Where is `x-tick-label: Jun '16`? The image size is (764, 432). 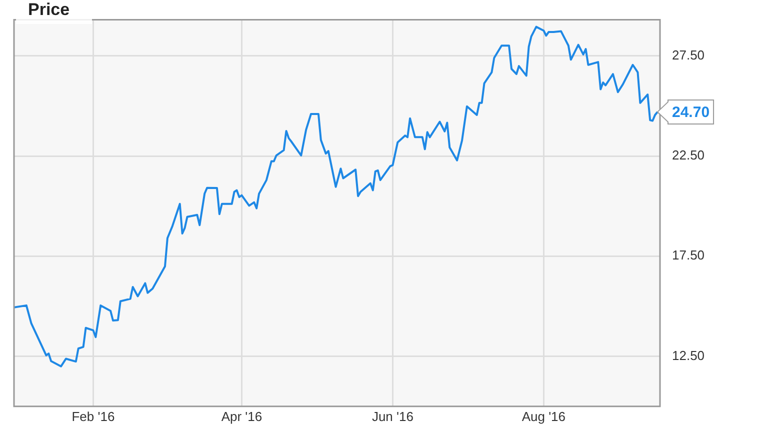
x-tick-label: Jun '16 is located at coordinates (393, 416).